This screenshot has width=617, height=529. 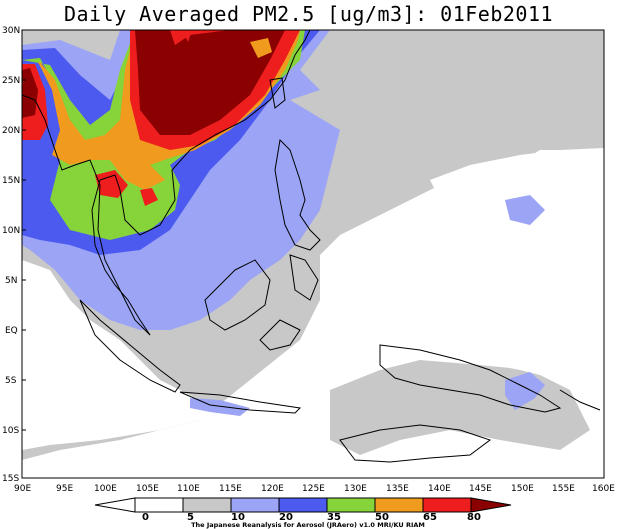 What do you see at coordinates (190, 517) in the screenshot?
I see `colorbar-label: 5` at bounding box center [190, 517].